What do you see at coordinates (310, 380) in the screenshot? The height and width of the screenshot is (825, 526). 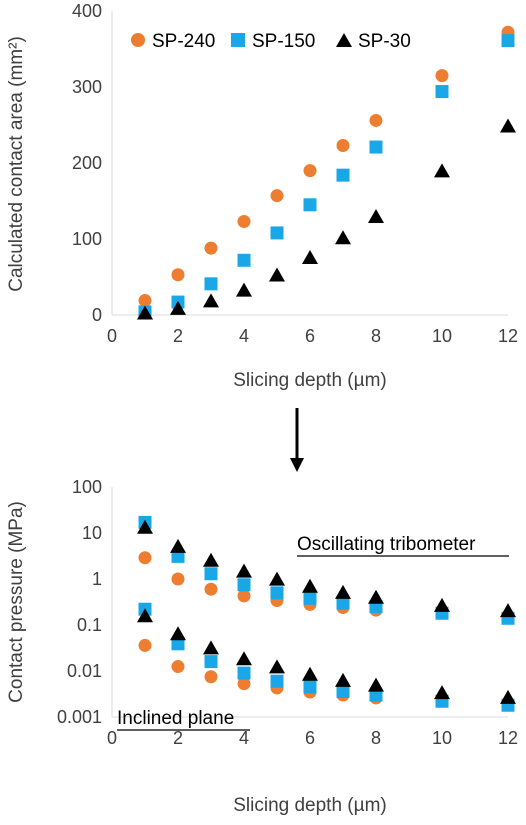 I see `contact-area-x-axis-title: Slicing depth (µm)` at bounding box center [310, 380].